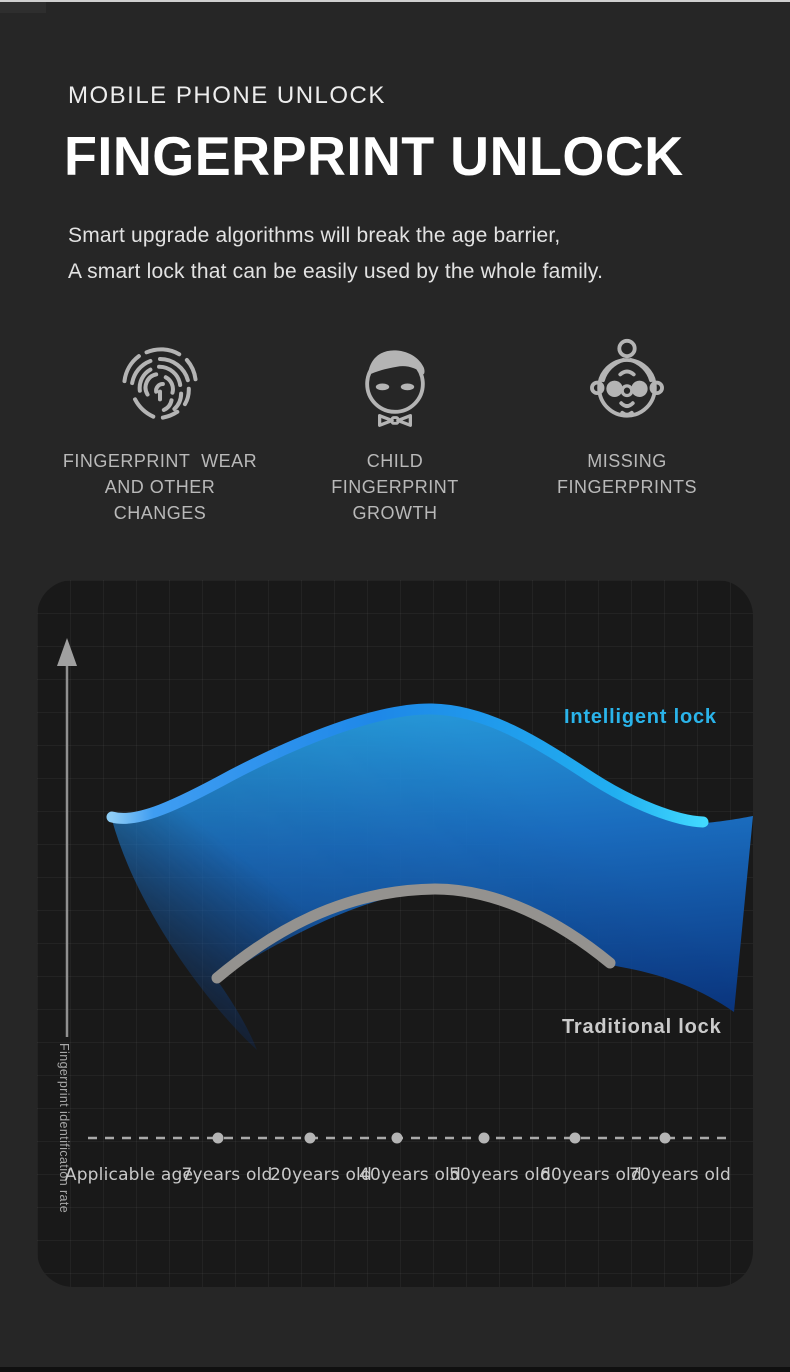 The image size is (790, 1372). I want to click on legend-traditional-lock: Traditional lock, so click(642, 1027).